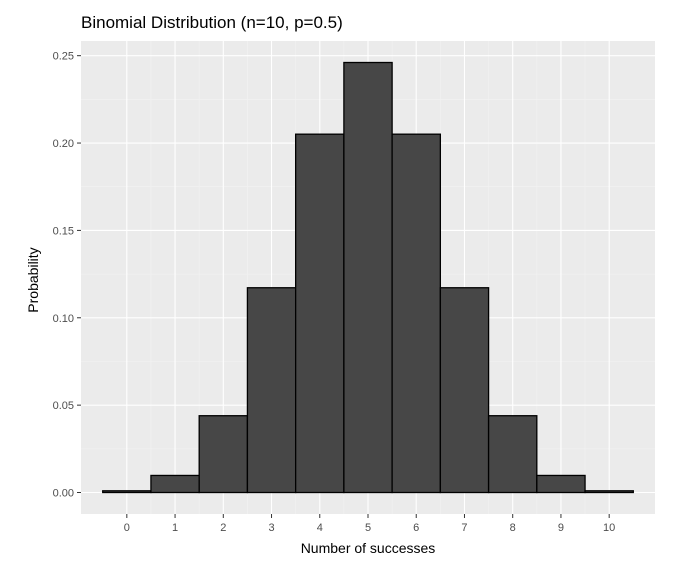  Describe the element at coordinates (609, 528) in the screenshot. I see `x-tick-label: 10` at that location.